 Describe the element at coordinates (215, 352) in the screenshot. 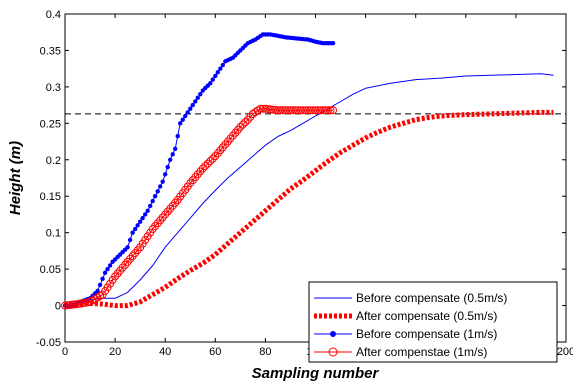

I see `x-tick-label: 60` at that location.